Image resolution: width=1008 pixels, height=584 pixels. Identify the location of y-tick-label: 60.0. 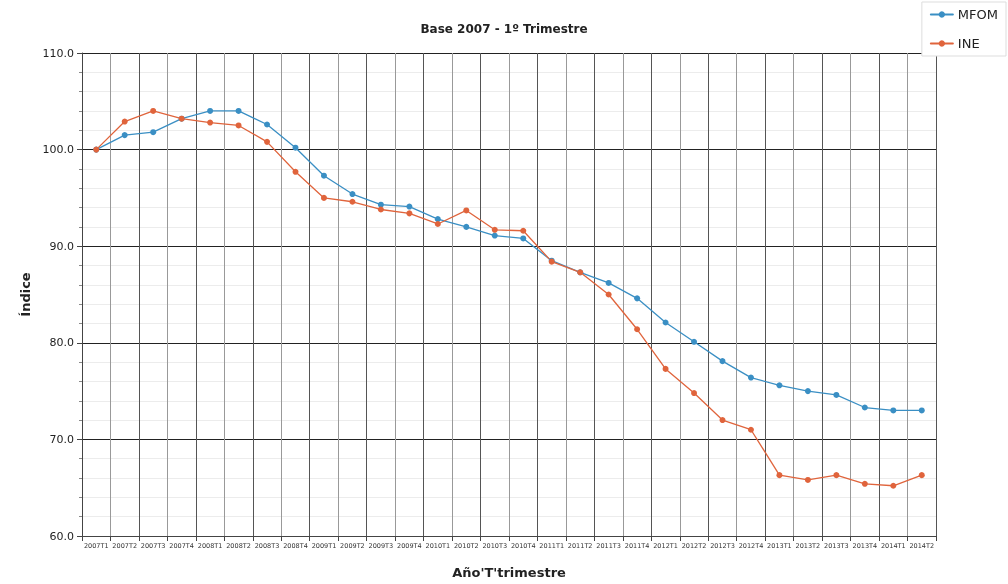
(61, 536).